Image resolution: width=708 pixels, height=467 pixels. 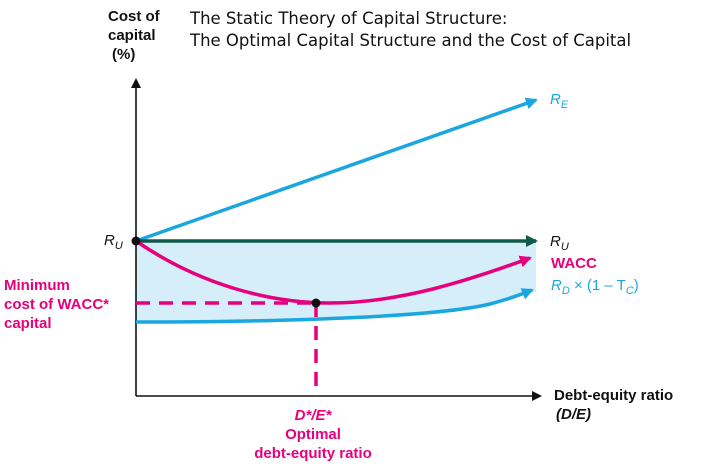 What do you see at coordinates (134, 16) in the screenshot?
I see `y-axis-title-line1: Cost of` at bounding box center [134, 16].